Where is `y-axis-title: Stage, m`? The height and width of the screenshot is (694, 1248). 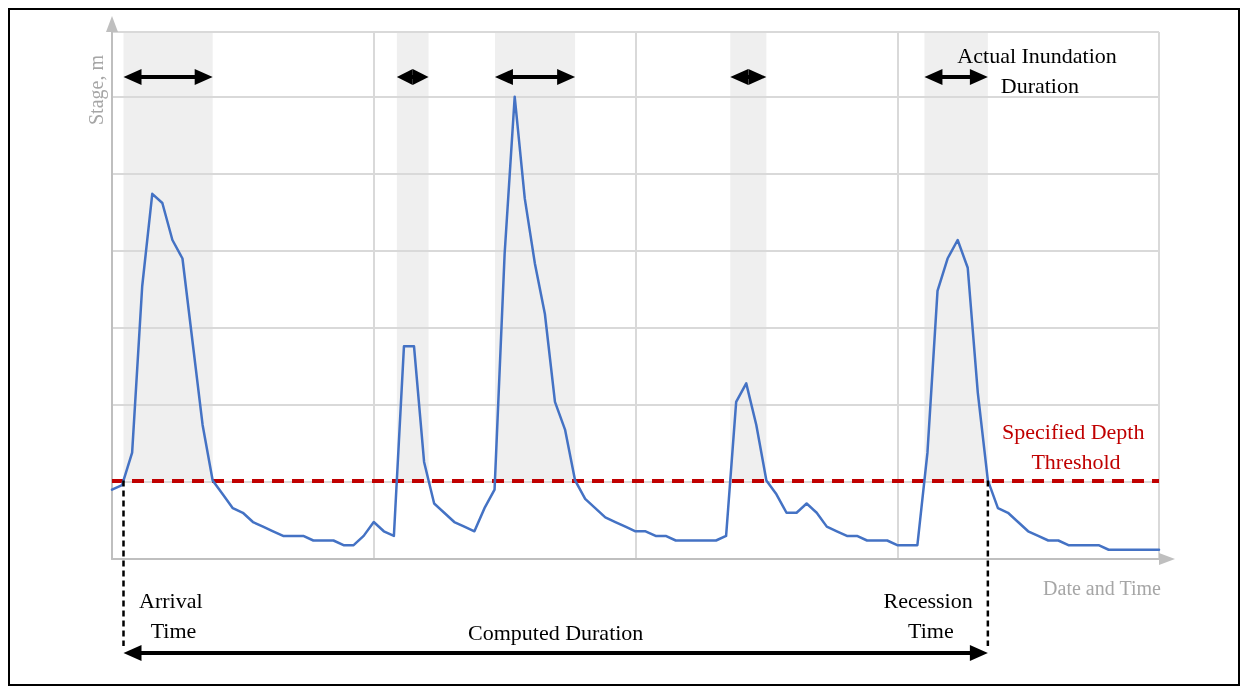 y-axis-title: Stage, m is located at coordinates (96, 89).